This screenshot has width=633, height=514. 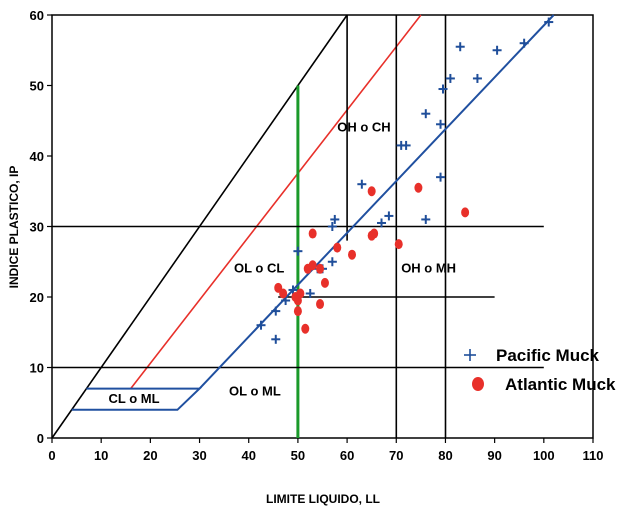 What do you see at coordinates (323, 499) in the screenshot?
I see `x-axis-title: LIMITE LIQUIDO, LL` at bounding box center [323, 499].